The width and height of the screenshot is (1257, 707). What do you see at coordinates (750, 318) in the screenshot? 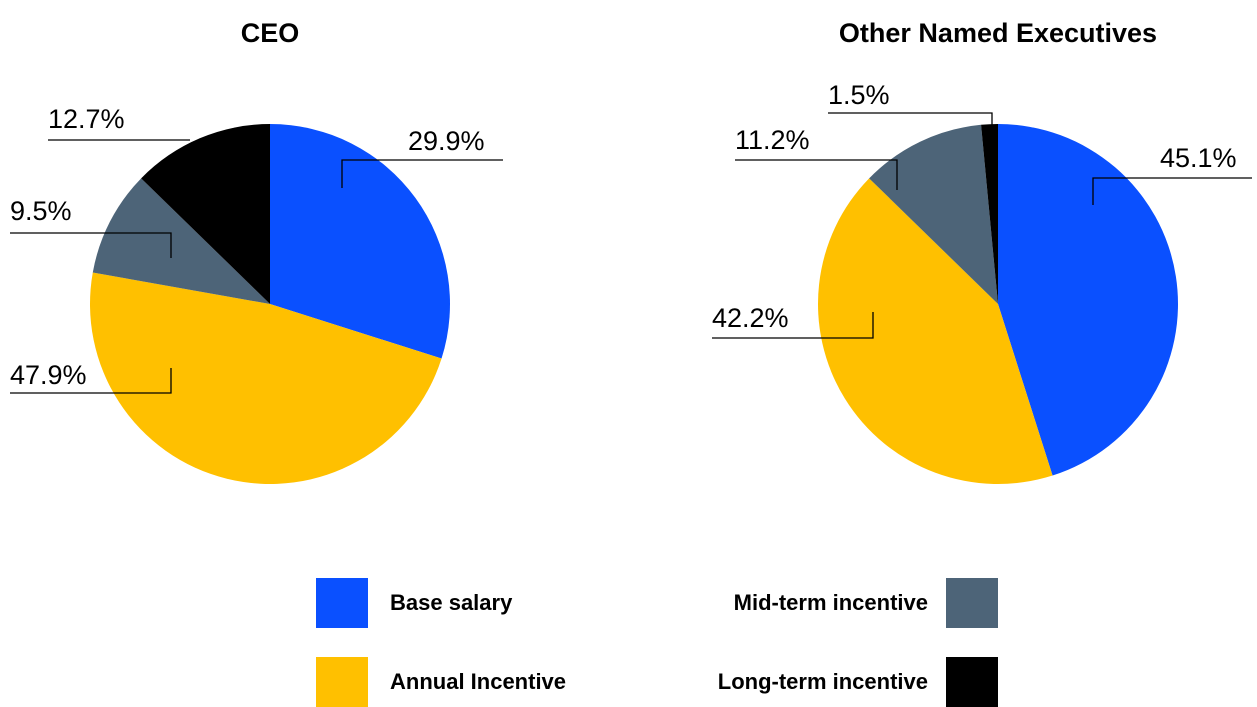
I see `value-label: 42.2%` at bounding box center [750, 318].